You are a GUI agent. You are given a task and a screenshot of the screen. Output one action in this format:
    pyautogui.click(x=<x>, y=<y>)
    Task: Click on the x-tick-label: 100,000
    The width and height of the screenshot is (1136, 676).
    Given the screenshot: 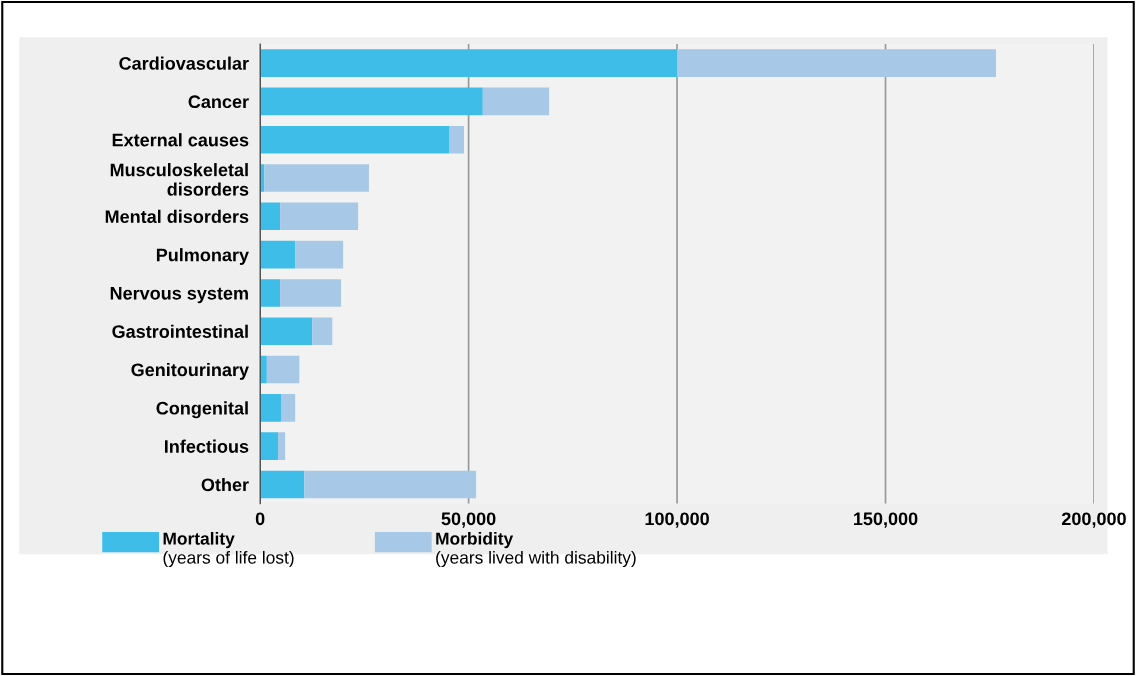 What is the action you would take?
    pyautogui.click(x=677, y=520)
    